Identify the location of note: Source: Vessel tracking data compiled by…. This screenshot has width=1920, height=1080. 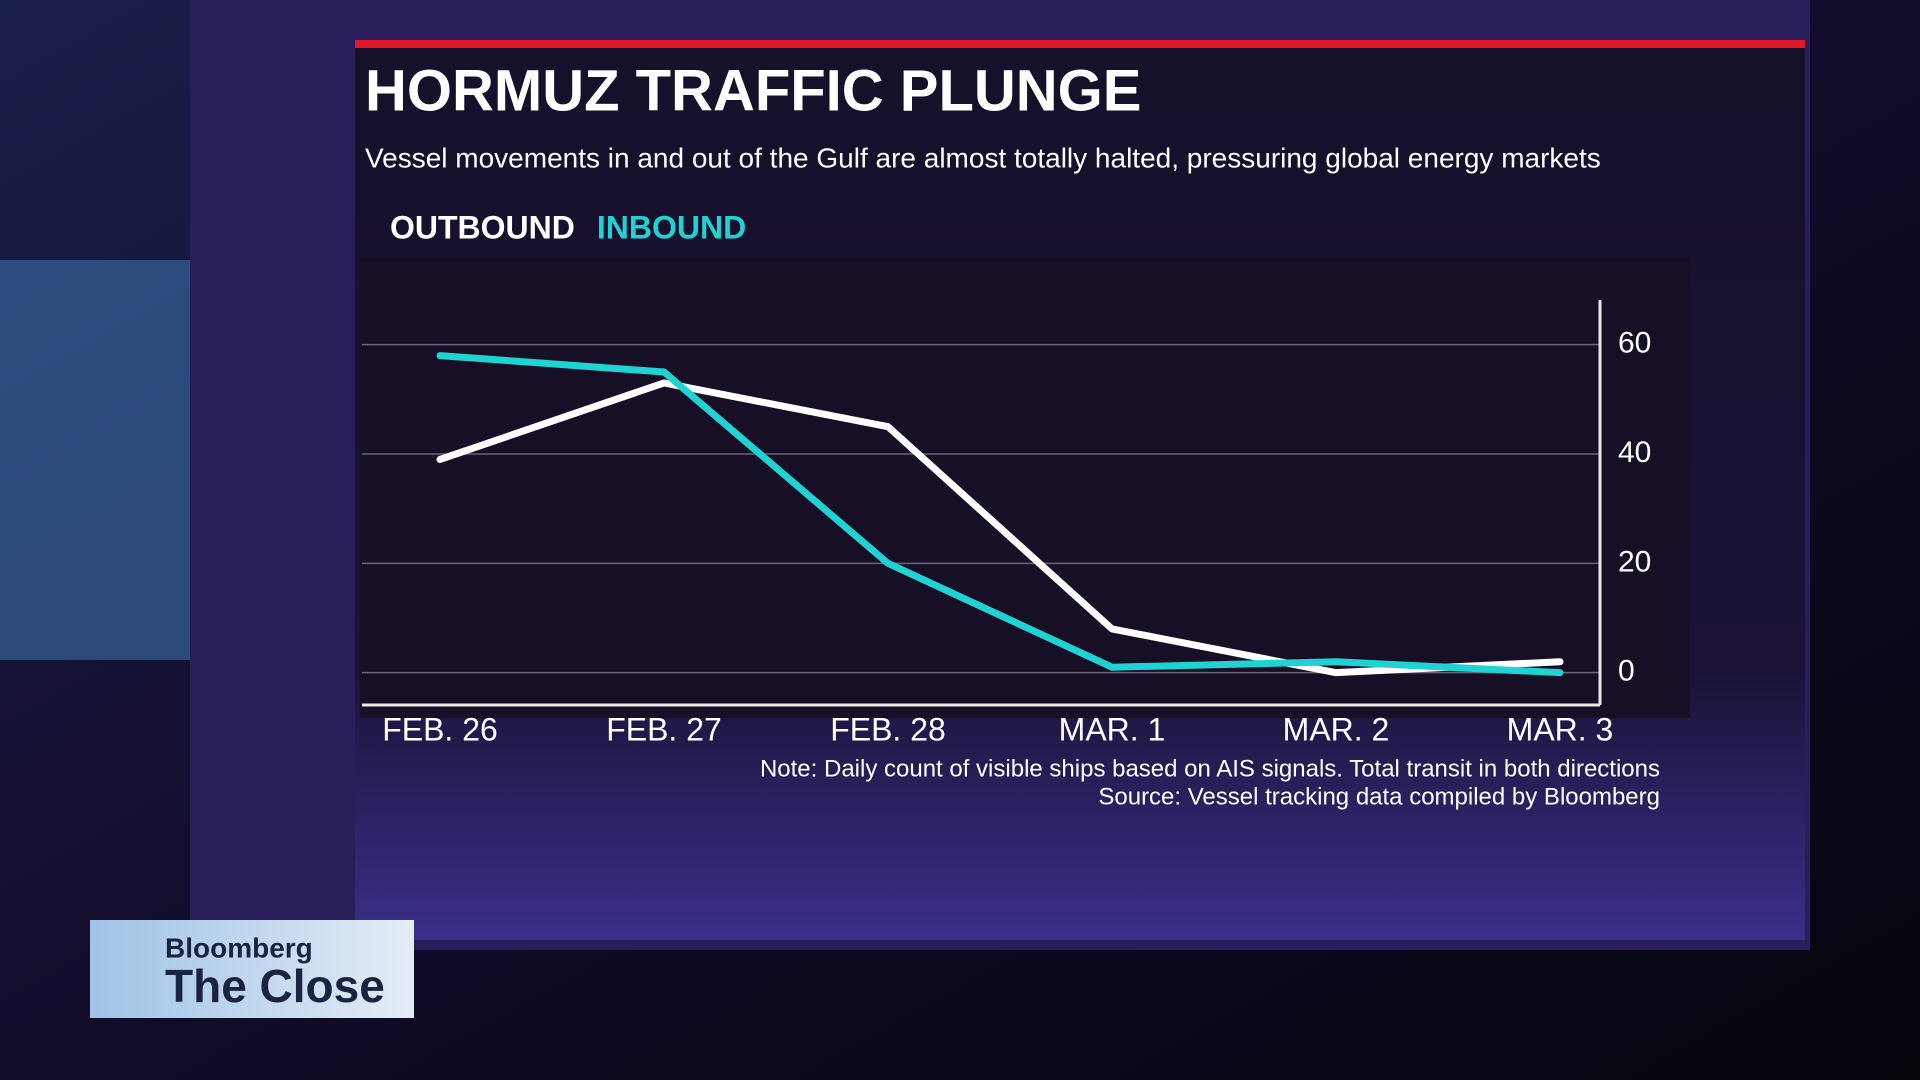
(1379, 796).